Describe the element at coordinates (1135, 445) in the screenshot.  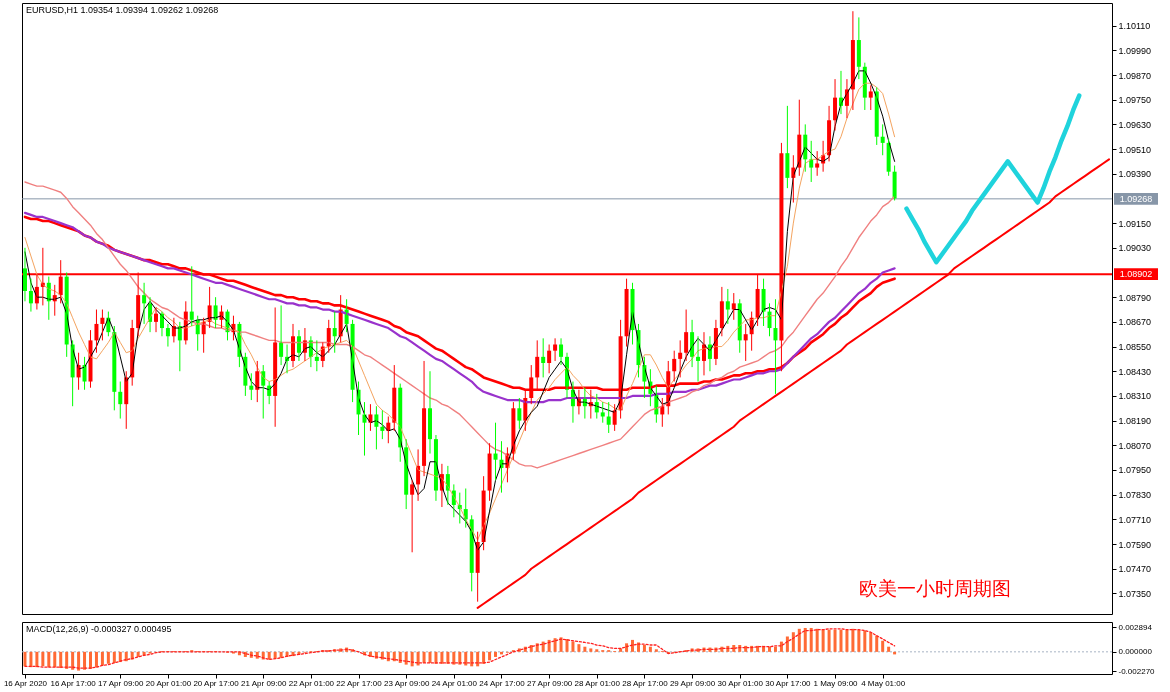
I see `y-tick-label: 1.08070` at that location.